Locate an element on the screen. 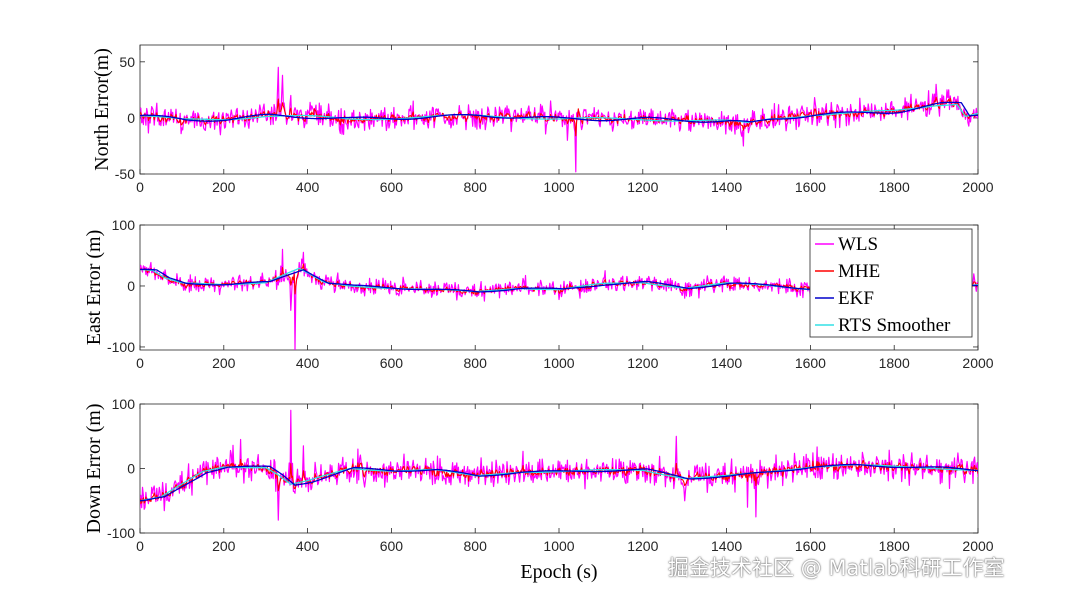 Image resolution: width=1080 pixels, height=599 pixels. legend-entry: EKF is located at coordinates (856, 298).